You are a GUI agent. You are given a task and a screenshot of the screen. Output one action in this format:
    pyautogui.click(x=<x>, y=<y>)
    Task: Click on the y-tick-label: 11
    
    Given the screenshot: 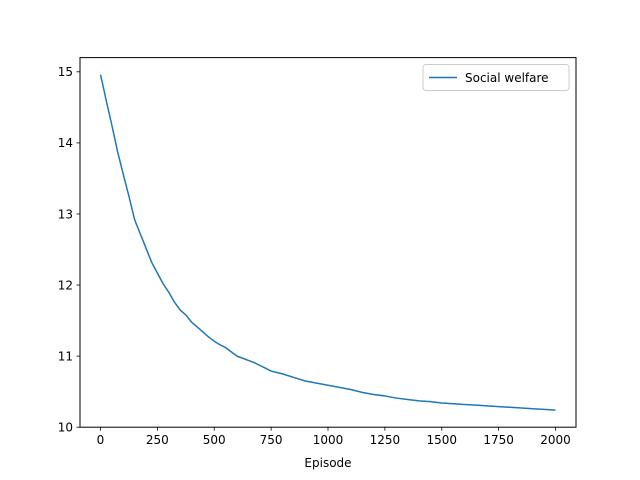 What is the action you would take?
    pyautogui.click(x=65, y=356)
    